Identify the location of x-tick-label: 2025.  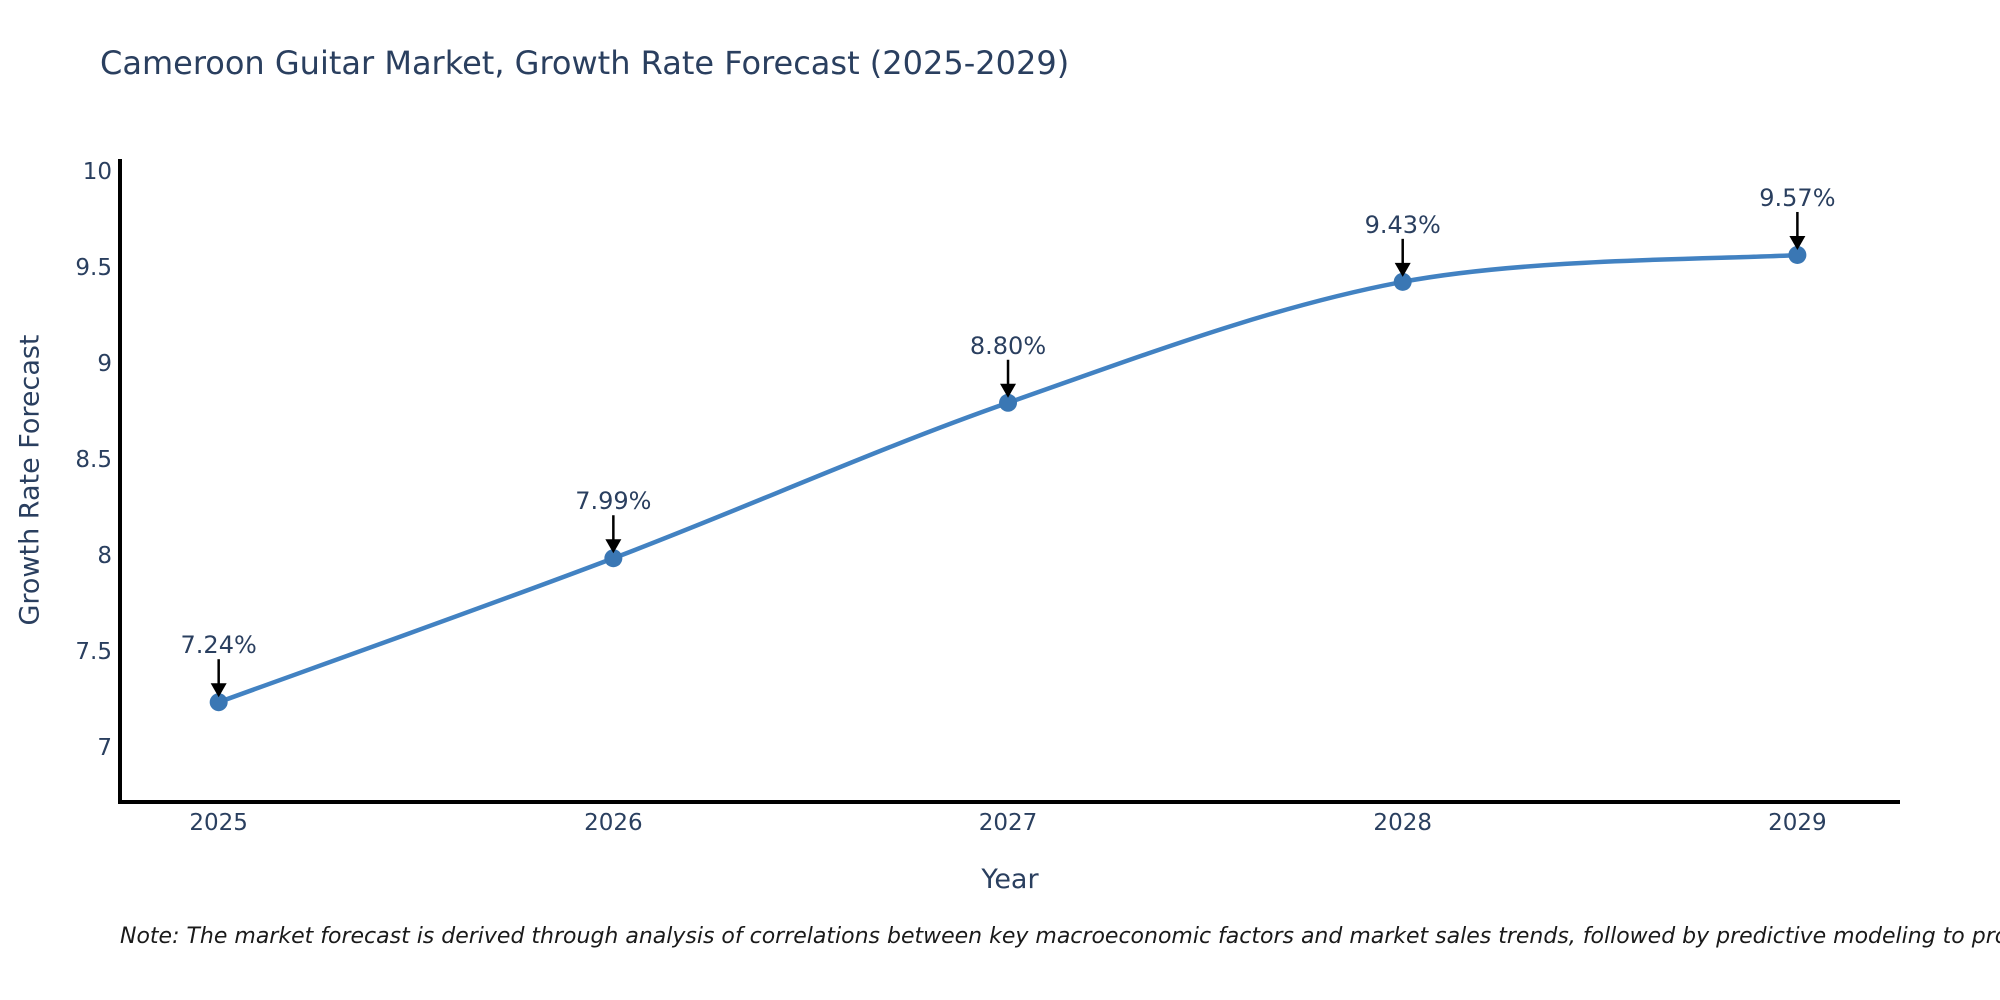
(218, 823).